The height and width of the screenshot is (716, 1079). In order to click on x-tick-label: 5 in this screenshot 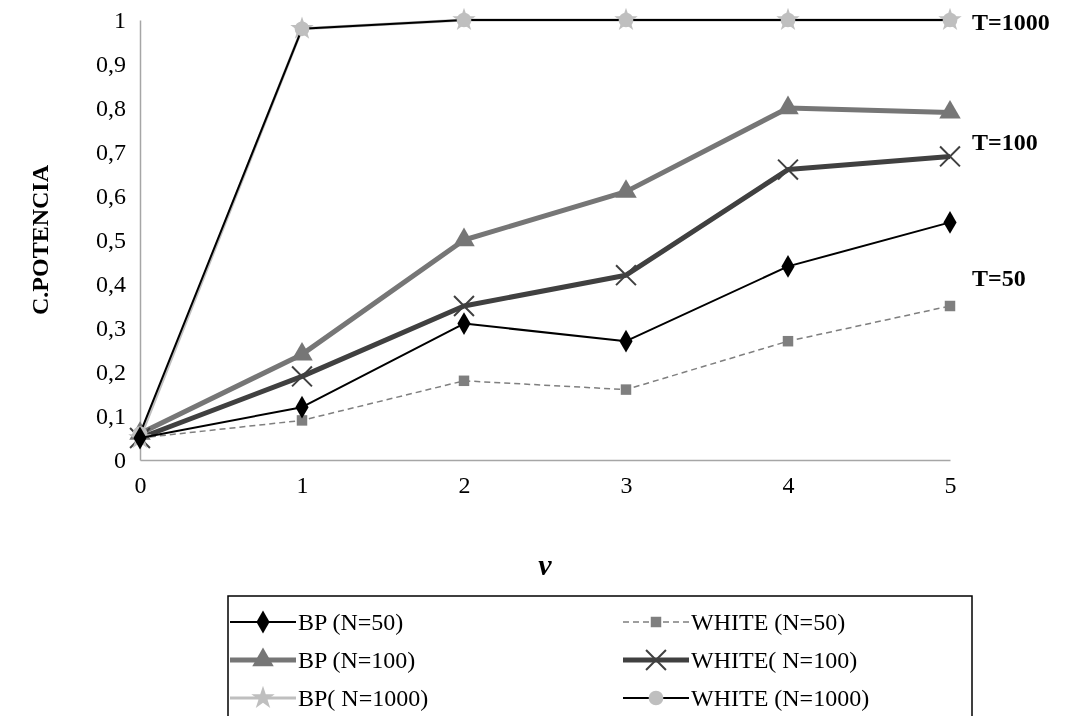, I will do `click(950, 485)`.